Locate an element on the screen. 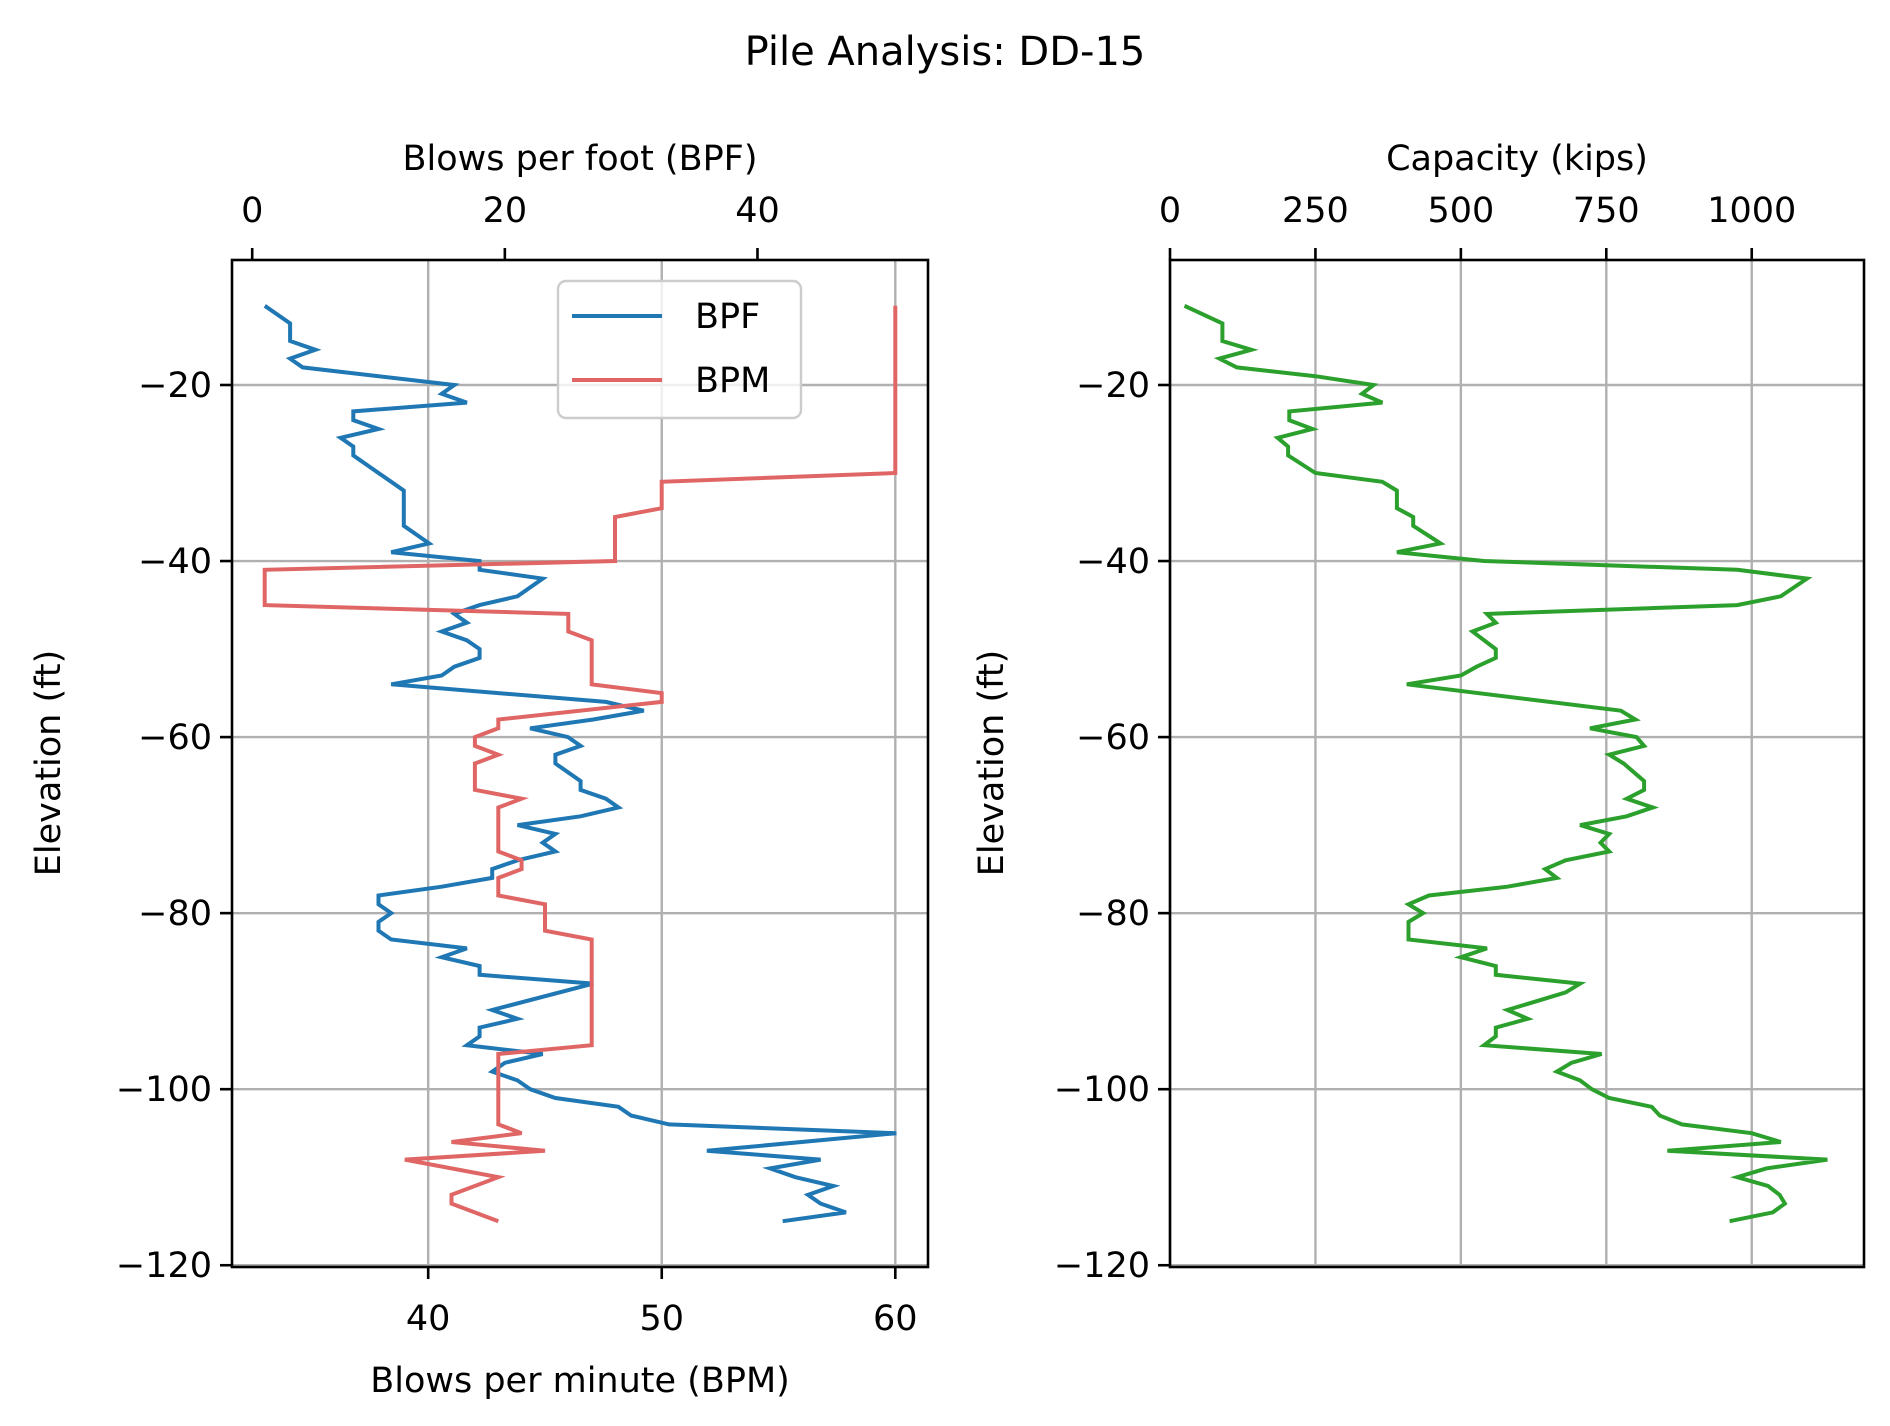 This screenshot has height=1426, width=1890. left-ytick-label: −20 is located at coordinates (175, 386).